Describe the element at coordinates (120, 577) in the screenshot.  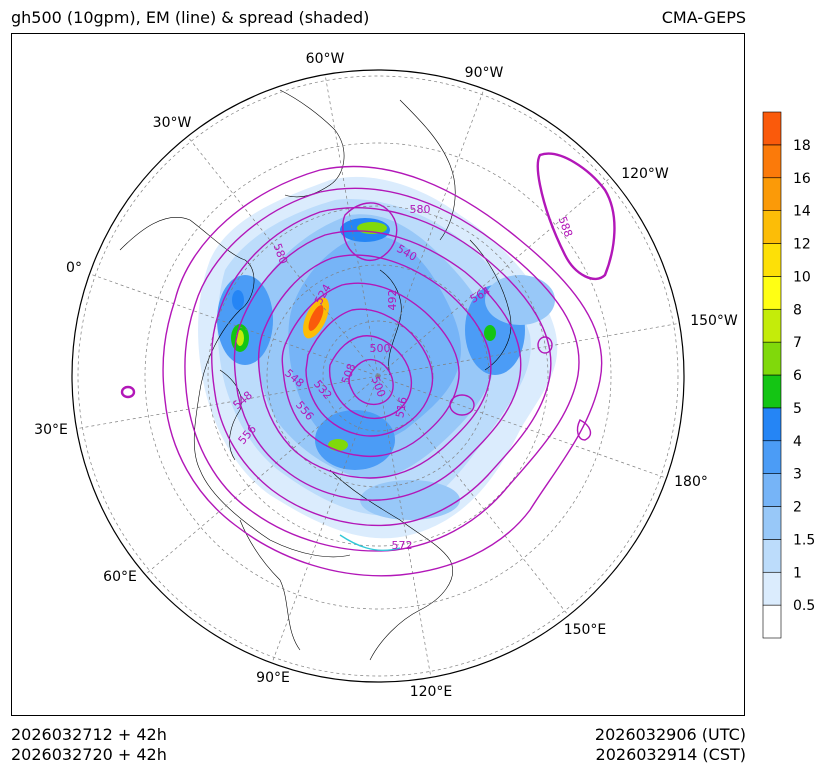
I see `lon-label: 60°E` at that location.